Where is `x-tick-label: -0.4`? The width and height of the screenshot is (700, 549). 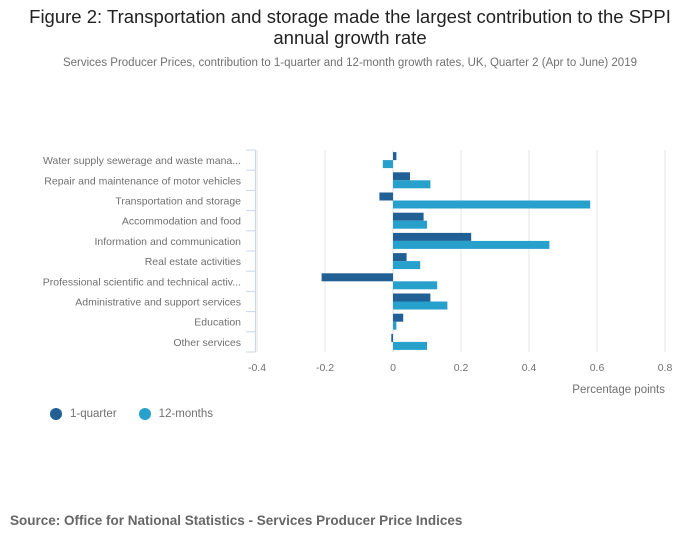 x-tick-label: -0.4 is located at coordinates (257, 368).